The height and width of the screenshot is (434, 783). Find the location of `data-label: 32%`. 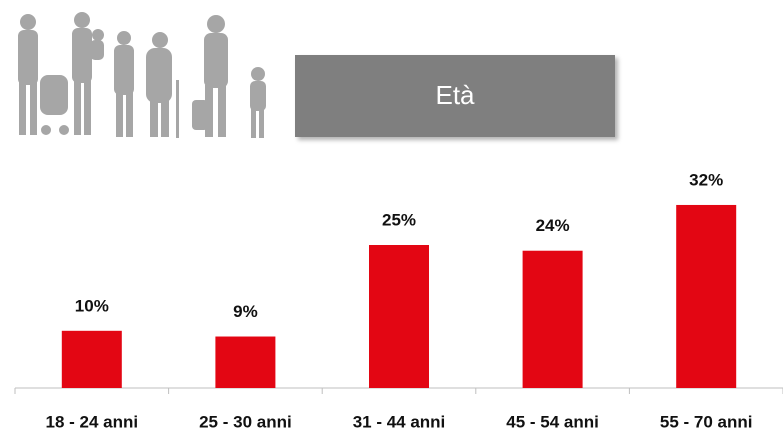

data-label: 32% is located at coordinates (706, 179).